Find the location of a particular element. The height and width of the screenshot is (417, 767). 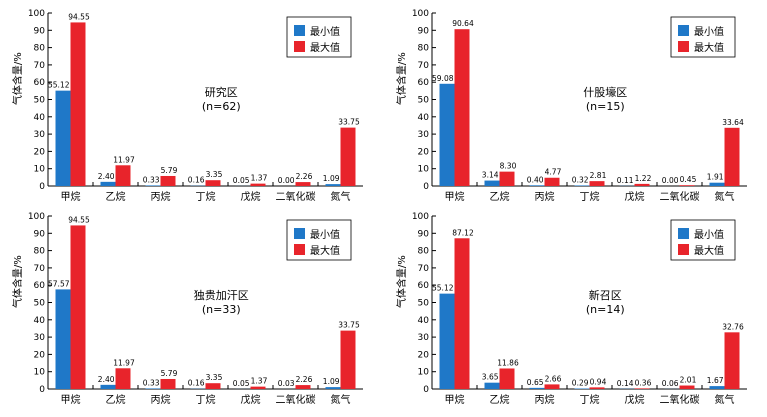

chart-4-value-label-max-3: 2.66 is located at coordinates (553, 378).